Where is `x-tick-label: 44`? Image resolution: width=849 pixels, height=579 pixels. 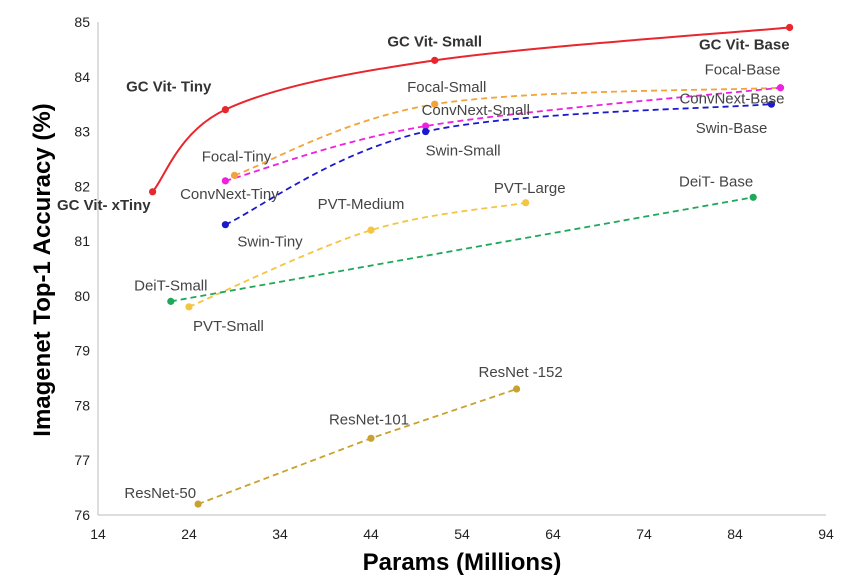 x-tick-label: 44 is located at coordinates (371, 534).